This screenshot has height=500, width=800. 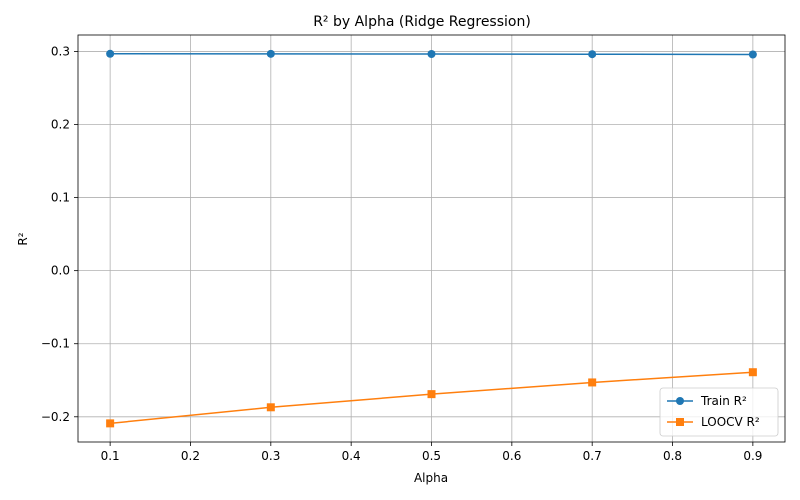 I want to click on series-loocv, so click(x=431, y=398).